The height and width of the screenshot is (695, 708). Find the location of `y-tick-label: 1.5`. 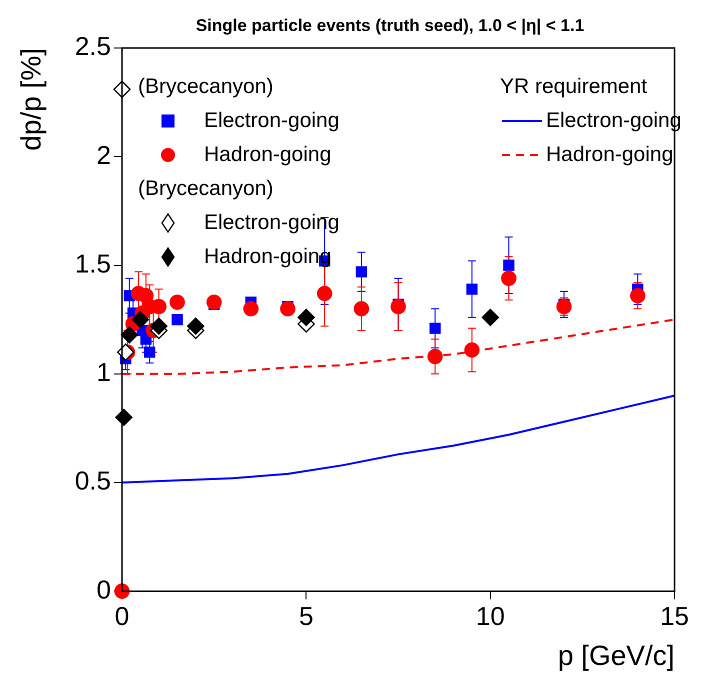

y-tick-label: 1.5 is located at coordinates (92, 263).